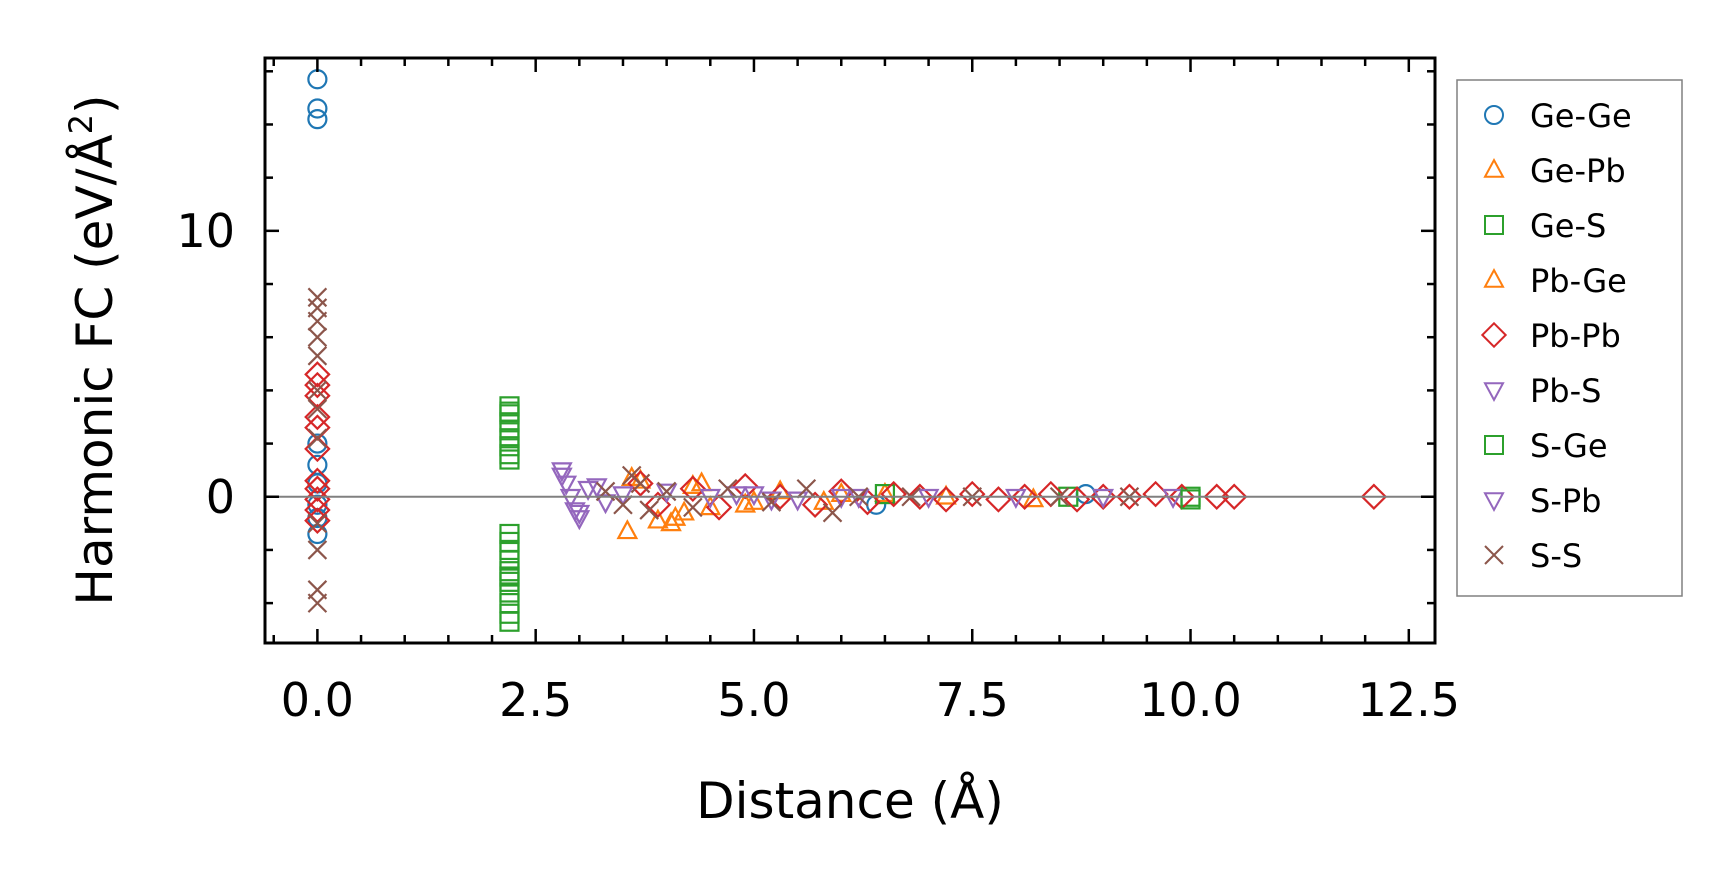  What do you see at coordinates (1494, 115) in the screenshot?
I see `legend-marker-ge-ge` at bounding box center [1494, 115].